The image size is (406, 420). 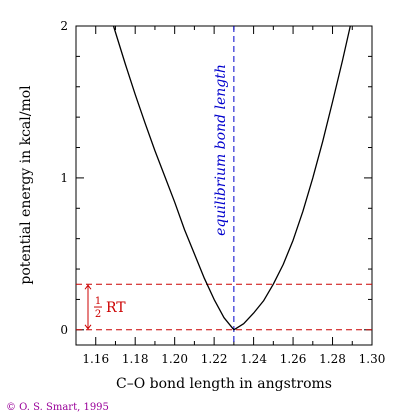 What do you see at coordinates (214, 359) in the screenshot?
I see `x-tick-label: 1.22` at bounding box center [214, 359].